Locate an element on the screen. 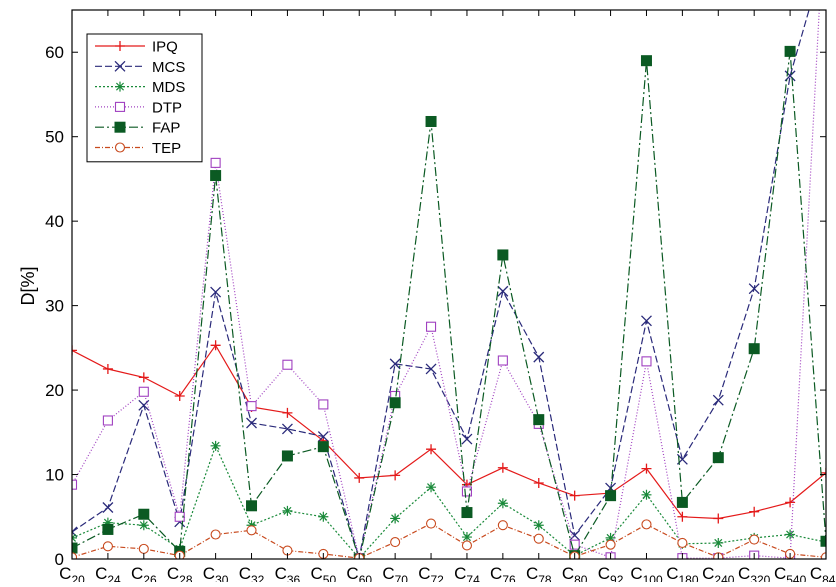 The height and width of the screenshot is (587, 836). legend-item: MDS is located at coordinates (140, 87).